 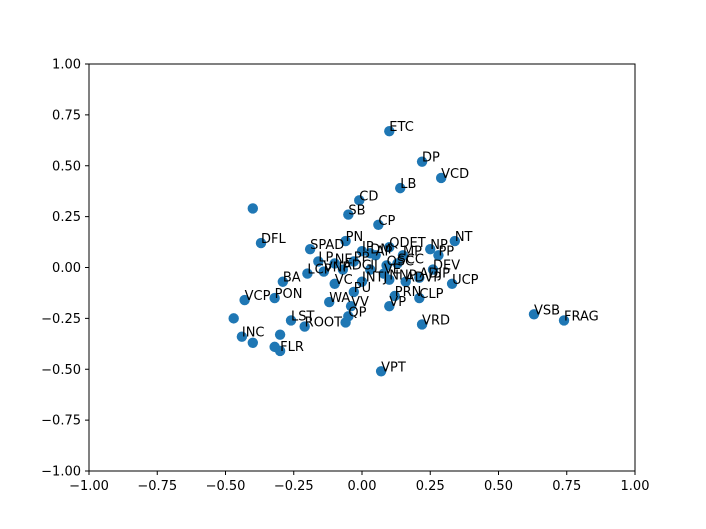 I want to click on x-tick-label: 0.75, so click(x=566, y=486).